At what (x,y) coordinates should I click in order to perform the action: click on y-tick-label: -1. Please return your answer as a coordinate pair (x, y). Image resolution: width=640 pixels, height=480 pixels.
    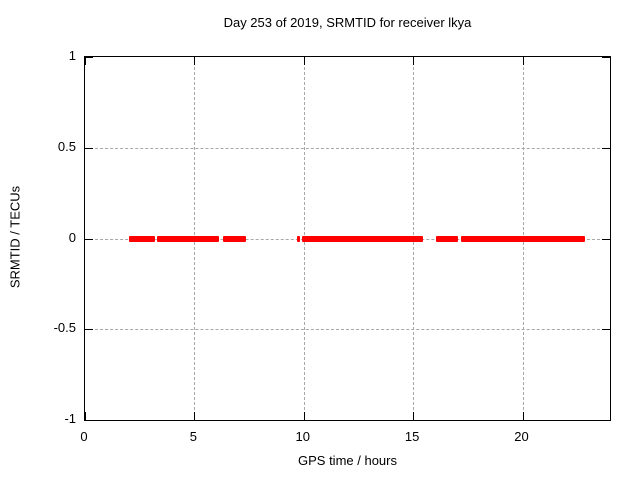
    Looking at the image, I should click on (70, 418).